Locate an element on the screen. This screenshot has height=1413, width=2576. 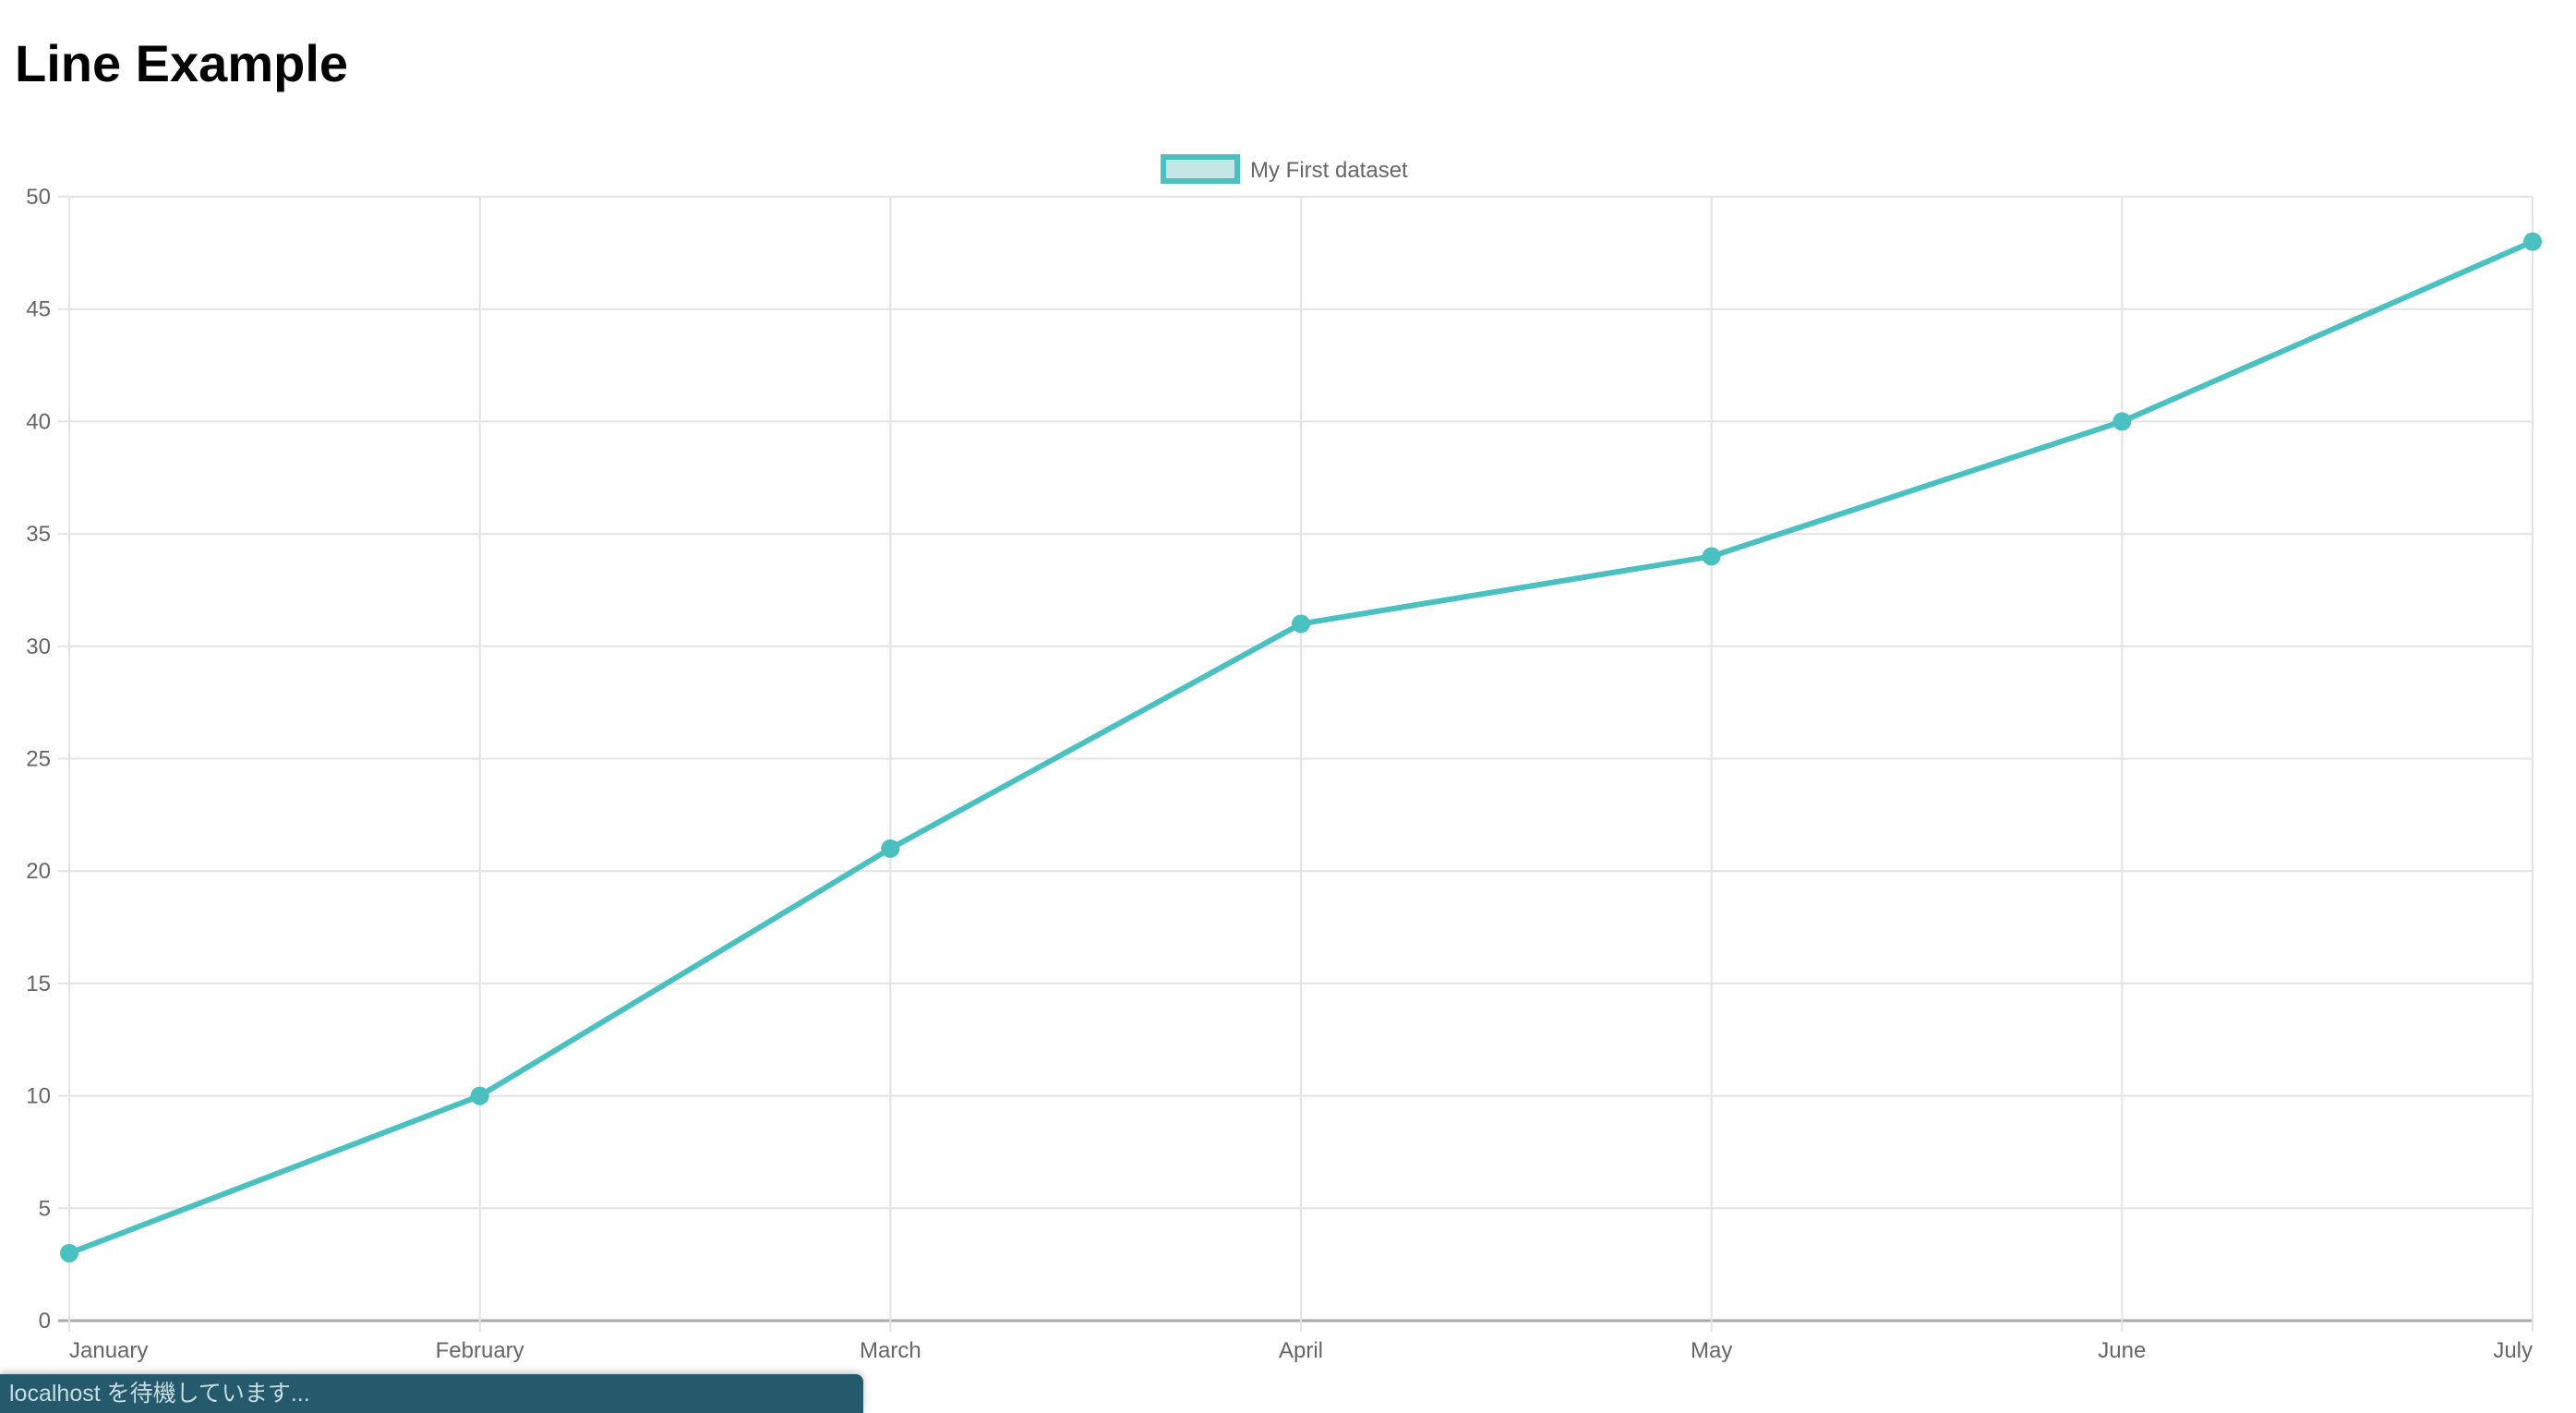
y-tick-label: 30 is located at coordinates (38, 647).